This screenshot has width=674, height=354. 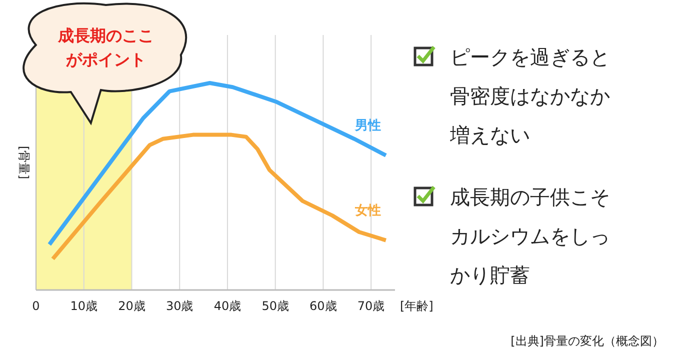 What do you see at coordinates (180, 306) in the screenshot?
I see `x-tick-label: 30歳` at bounding box center [180, 306].